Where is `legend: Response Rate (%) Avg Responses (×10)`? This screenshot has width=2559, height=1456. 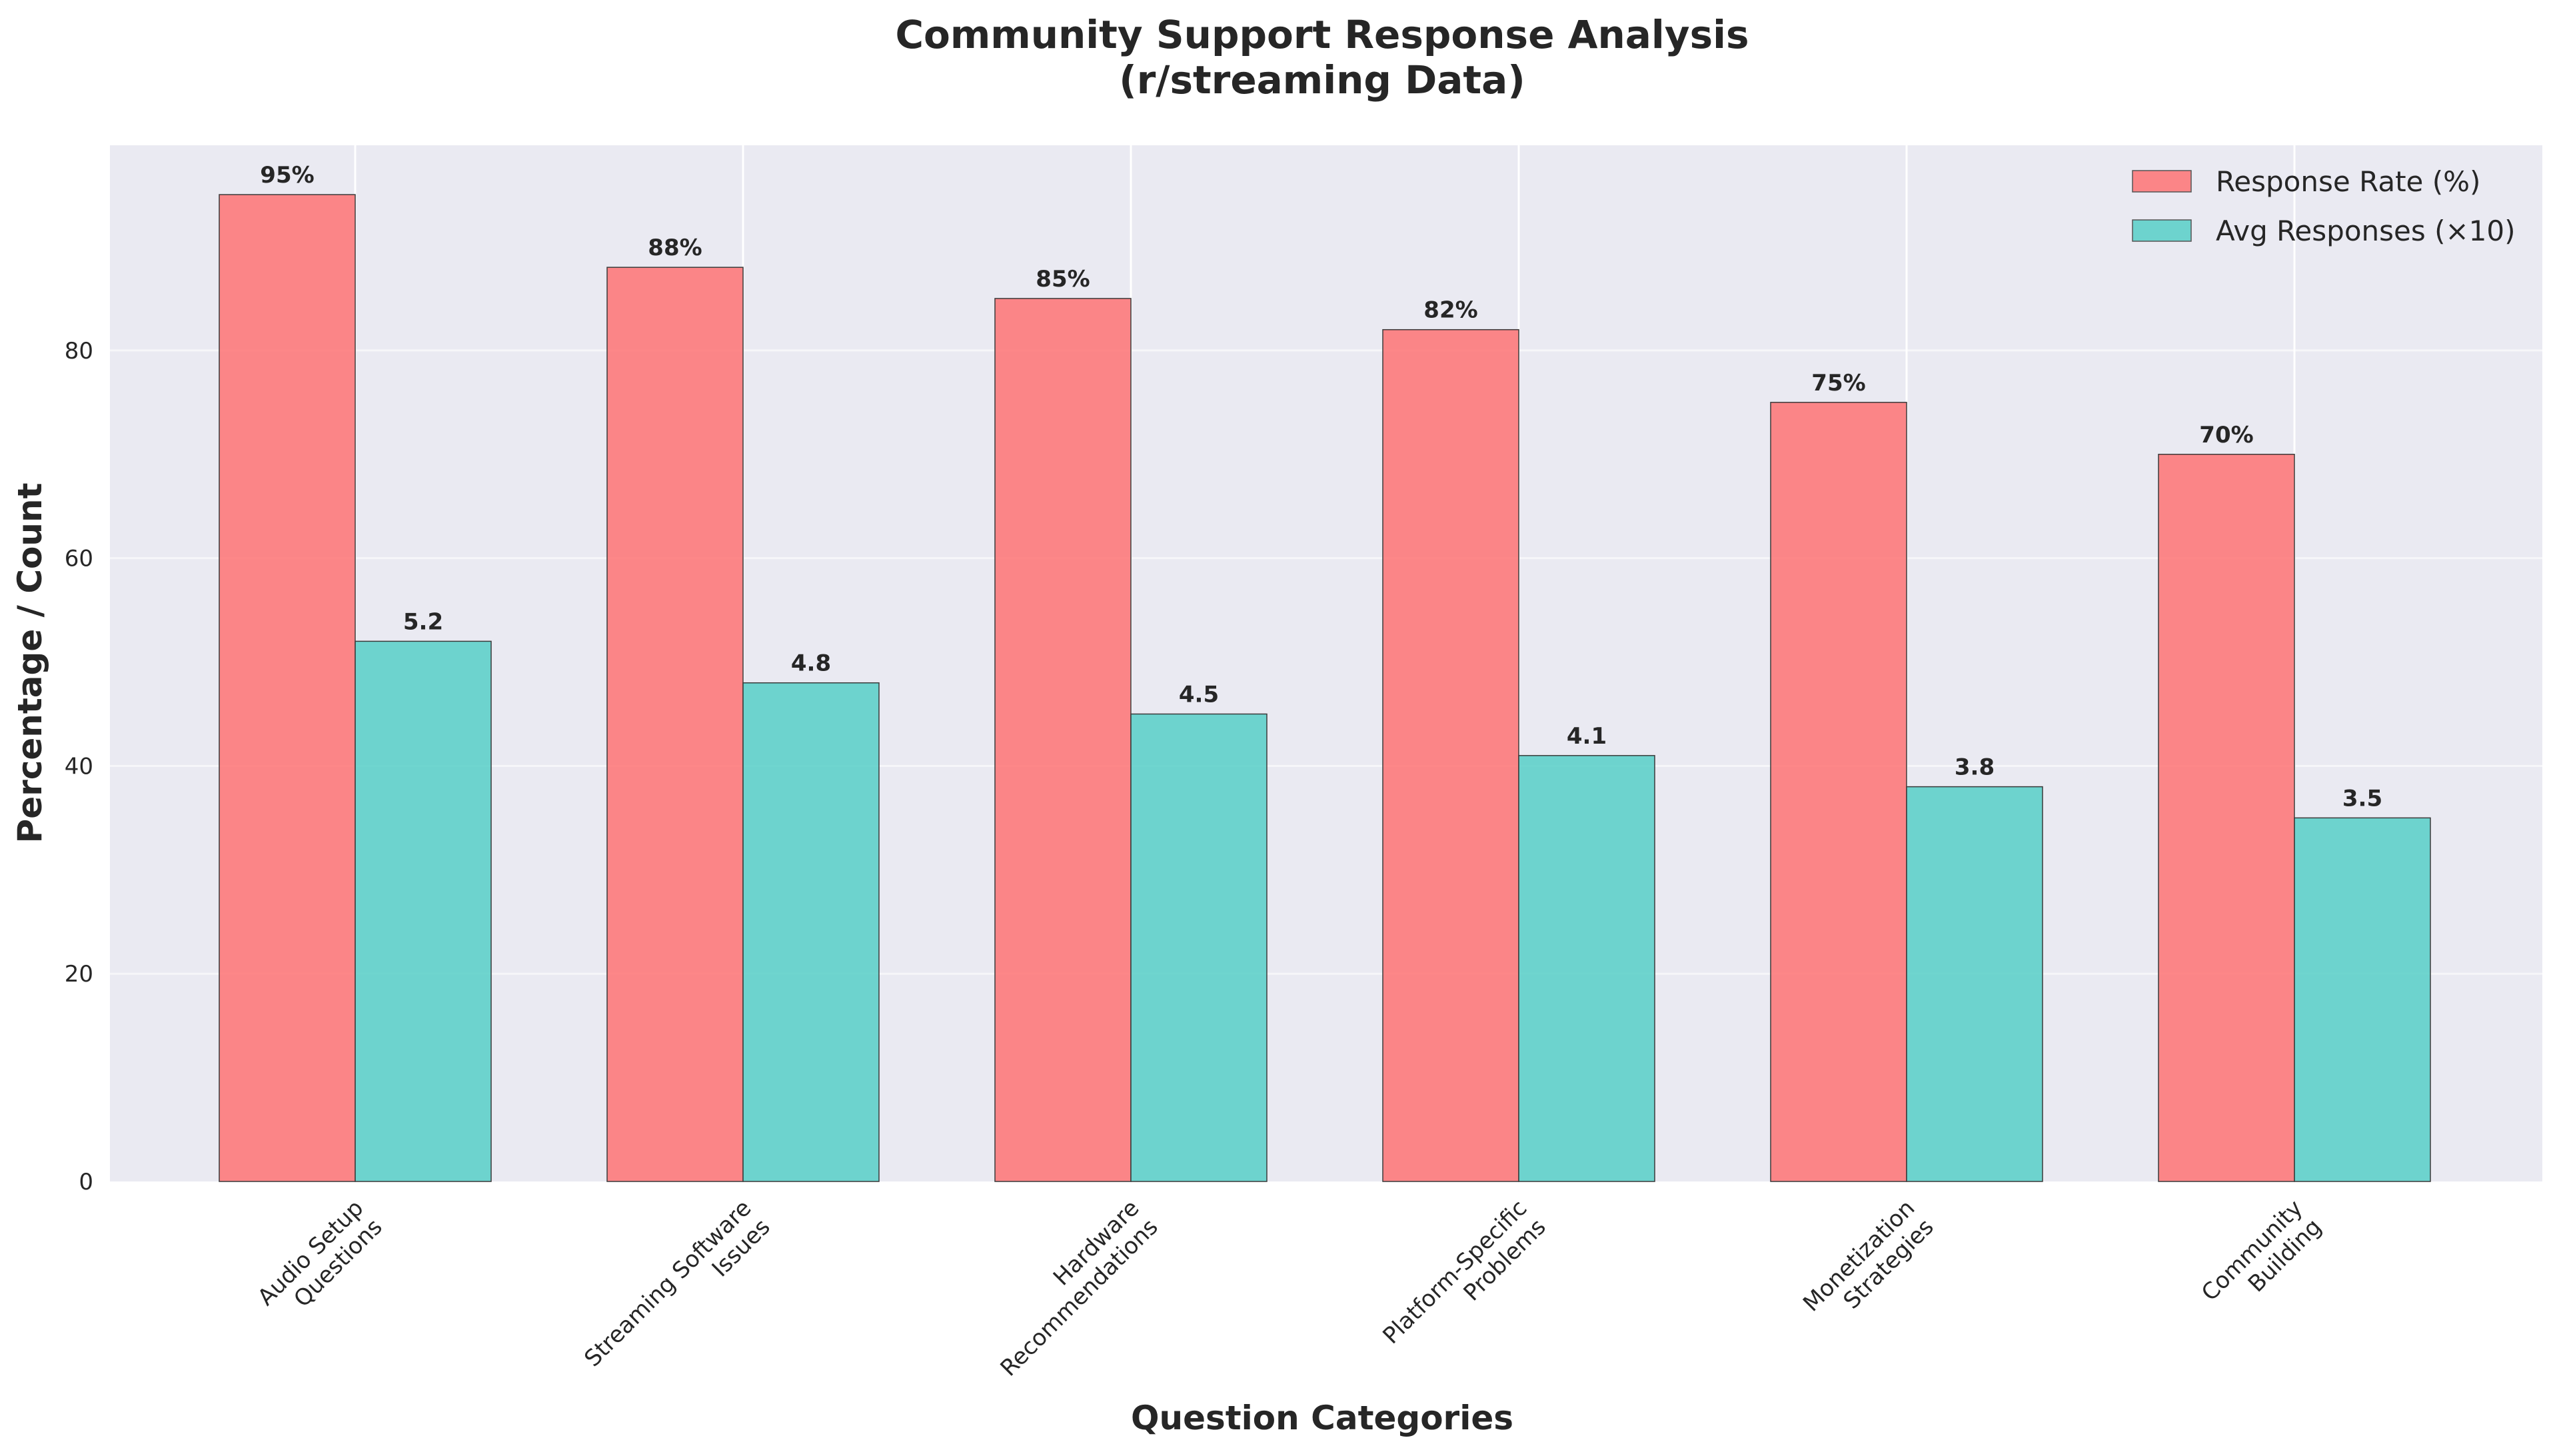 legend: Response Rate (%) Avg Responses (×10) is located at coordinates (2324, 206).